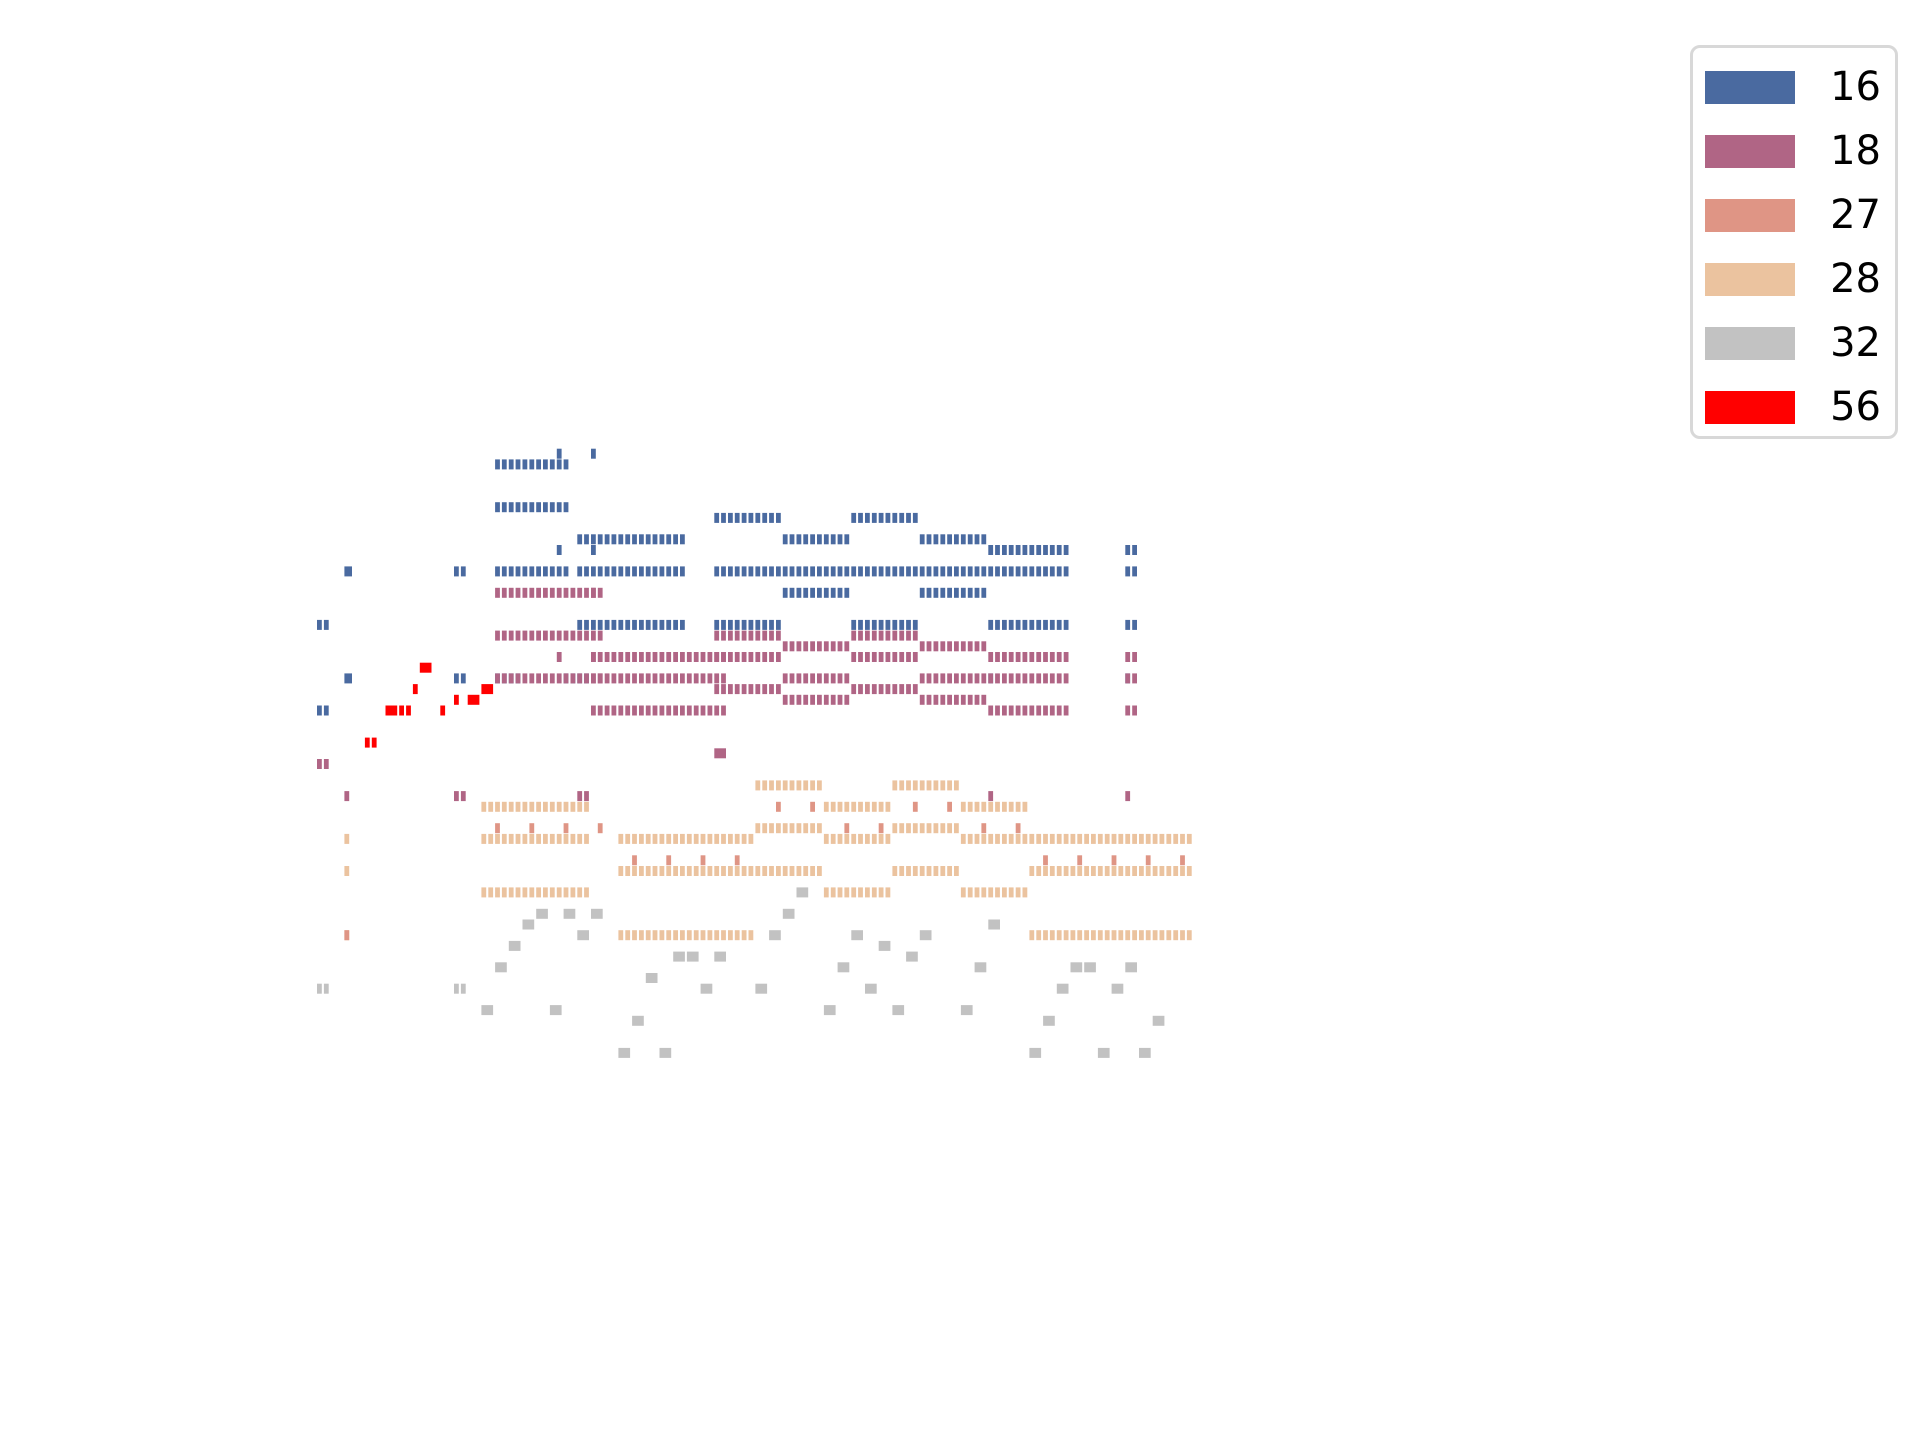 The height and width of the screenshot is (1440, 1920). What do you see at coordinates (1855, 215) in the screenshot?
I see `legend-label-27: 27` at bounding box center [1855, 215].